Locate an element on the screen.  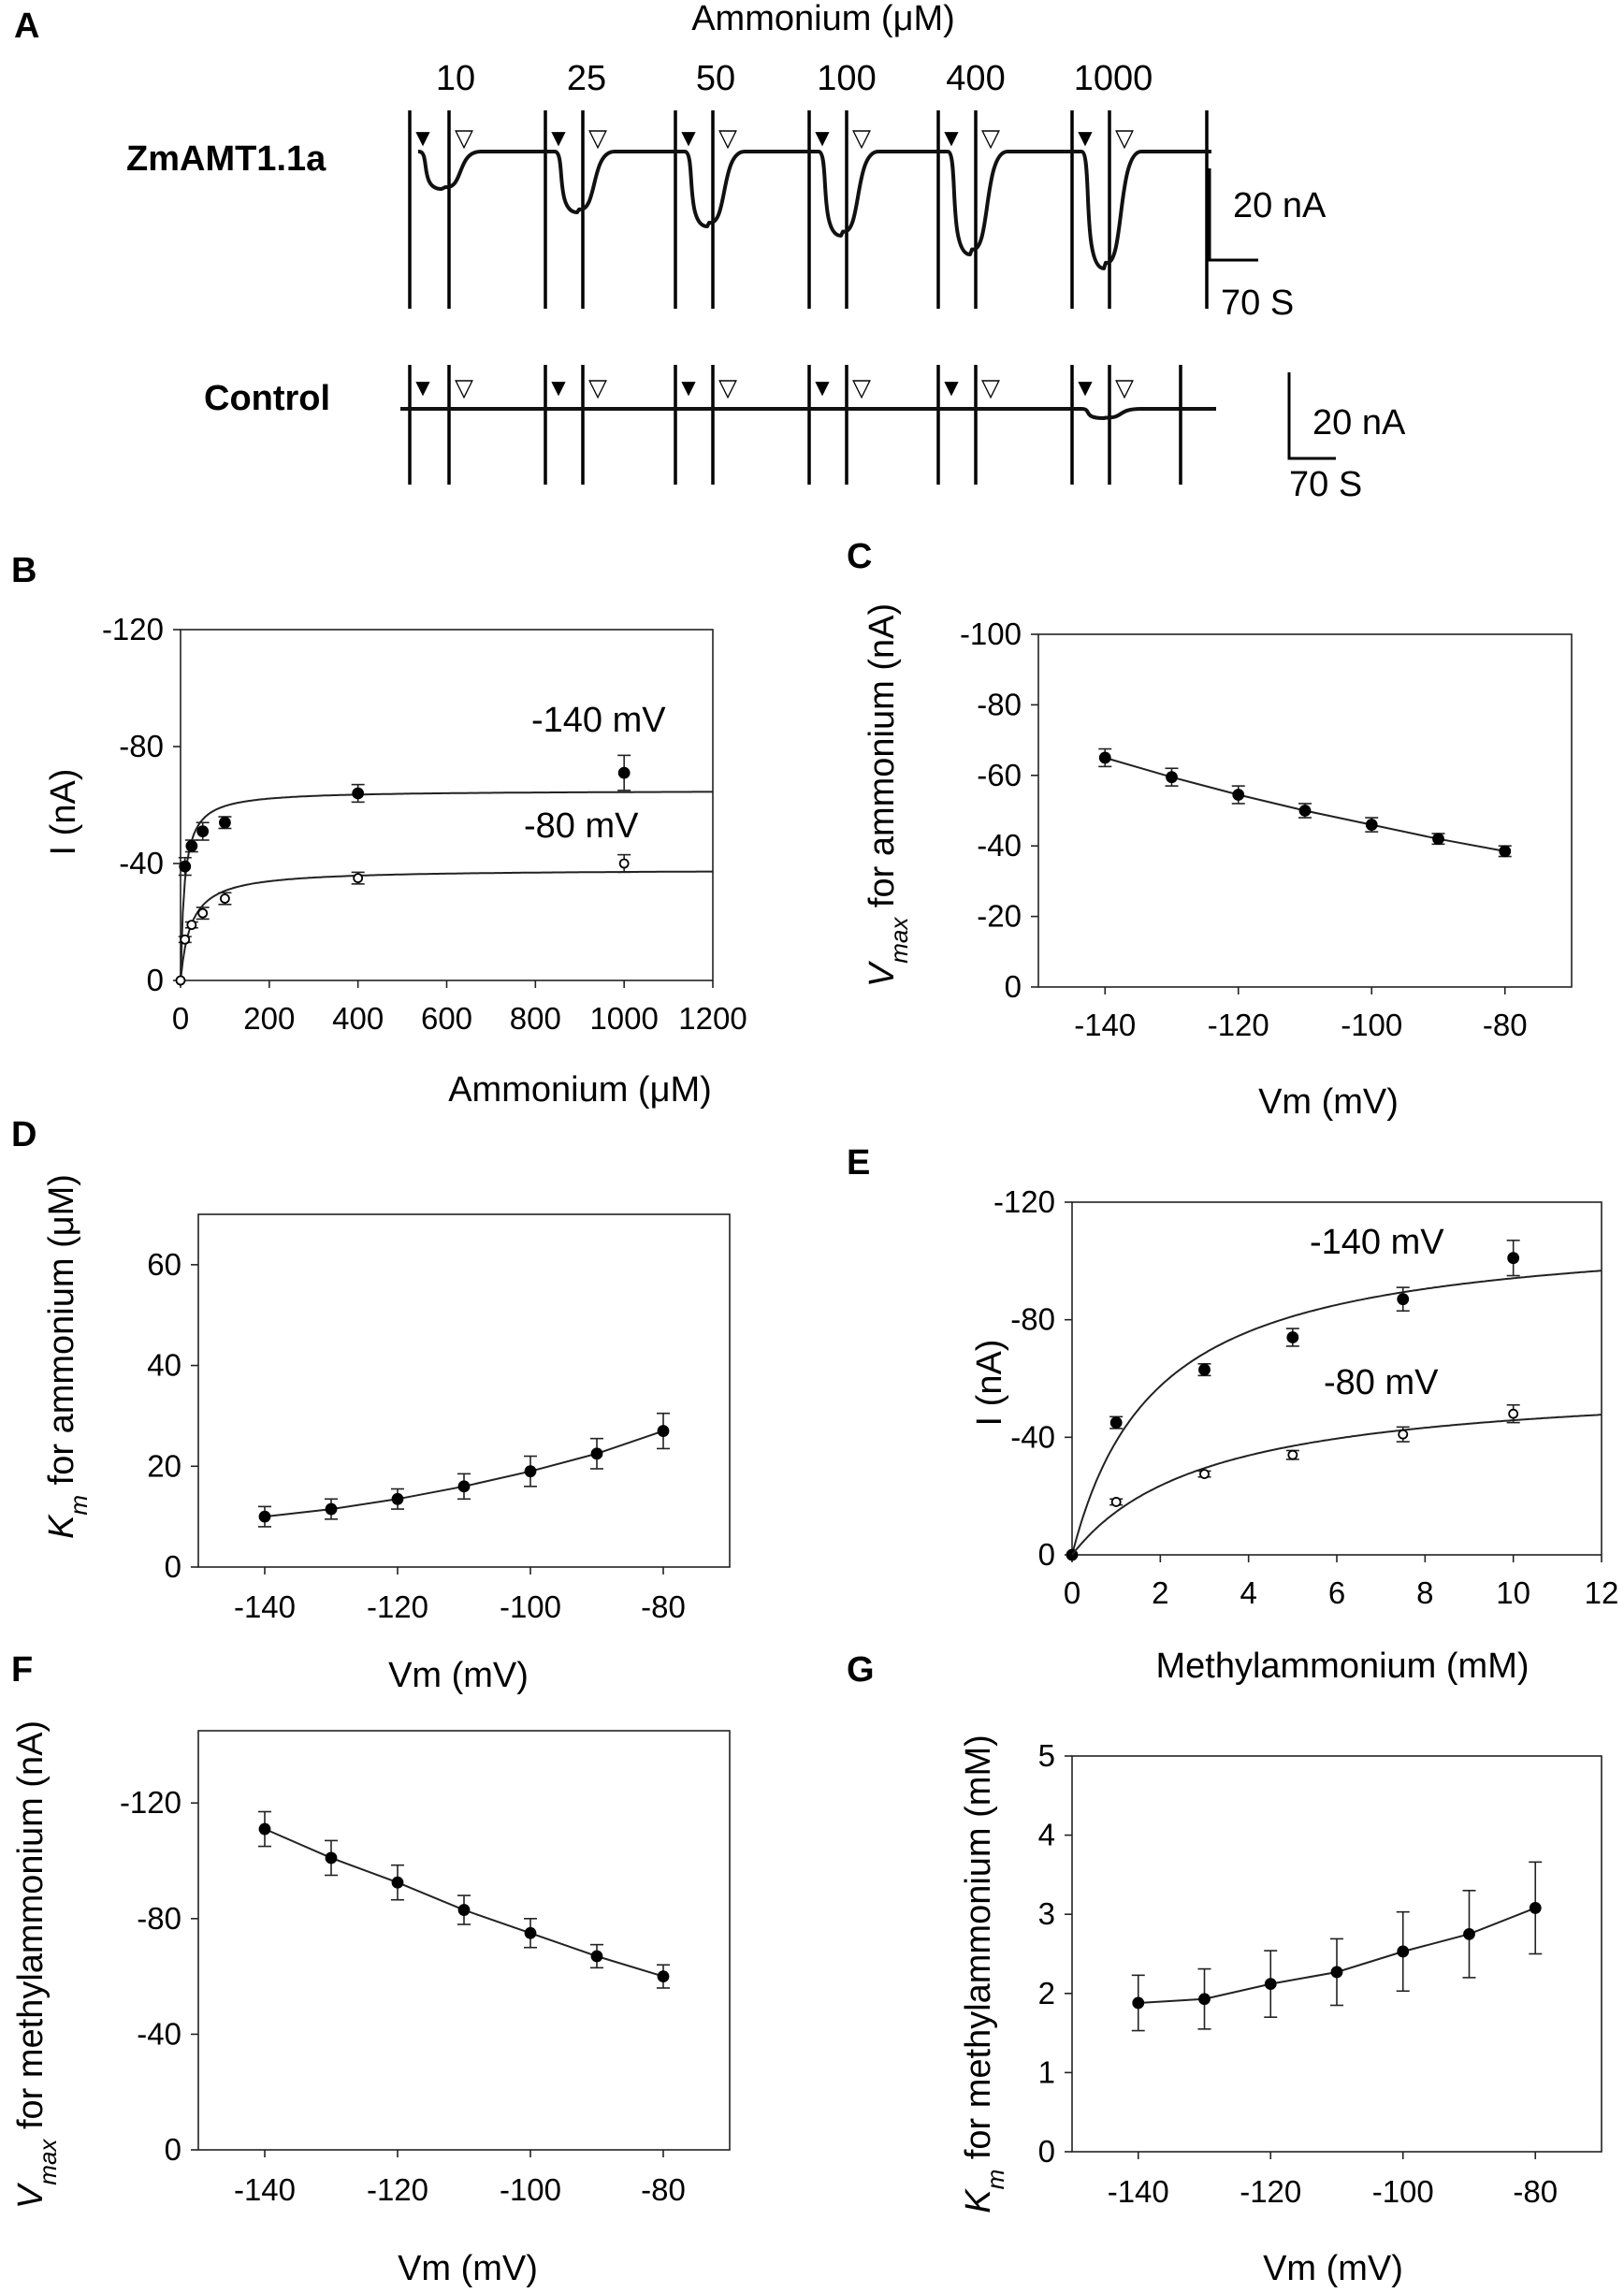
application-markers-zmamt: ▼ ▽ ▼ ▽ ▼ ▽ ▼ ▽ ▼ ▽ ▼ ▽ is located at coordinates (772, 137).